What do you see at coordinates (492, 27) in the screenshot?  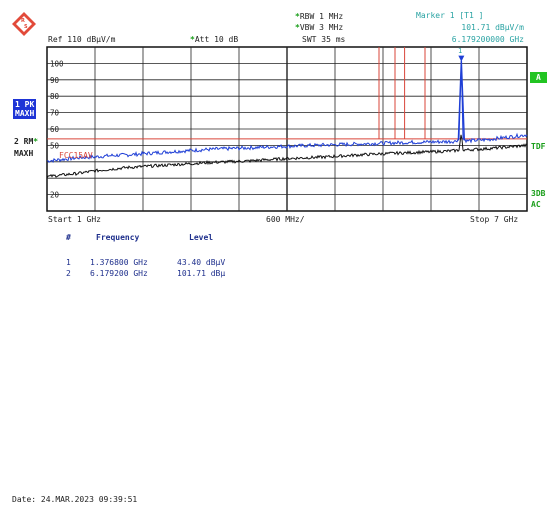 I see `marker-level: 101.71 dBµV/m` at bounding box center [492, 27].